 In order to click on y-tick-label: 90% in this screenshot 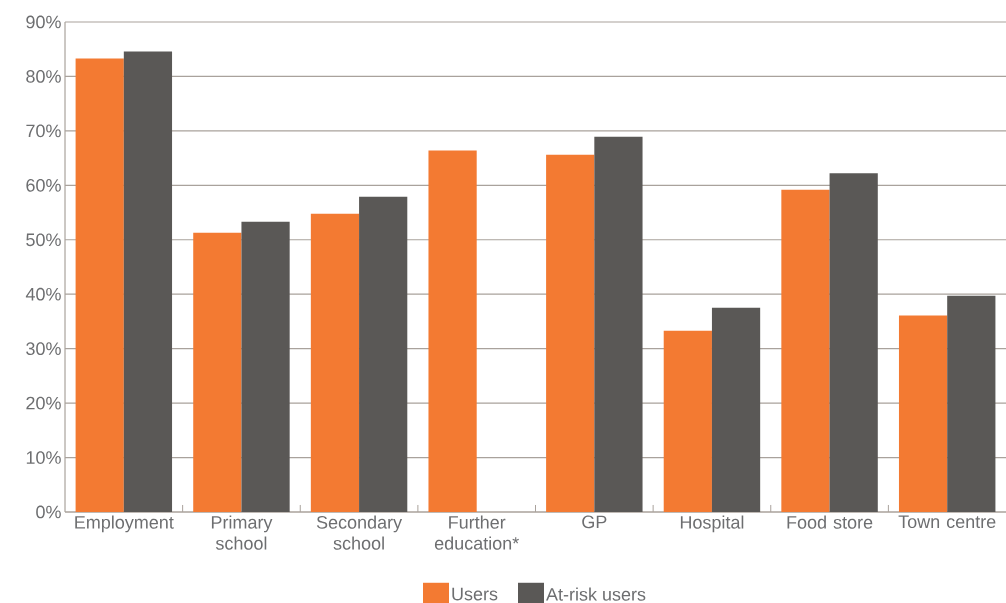, I will do `click(43, 22)`.